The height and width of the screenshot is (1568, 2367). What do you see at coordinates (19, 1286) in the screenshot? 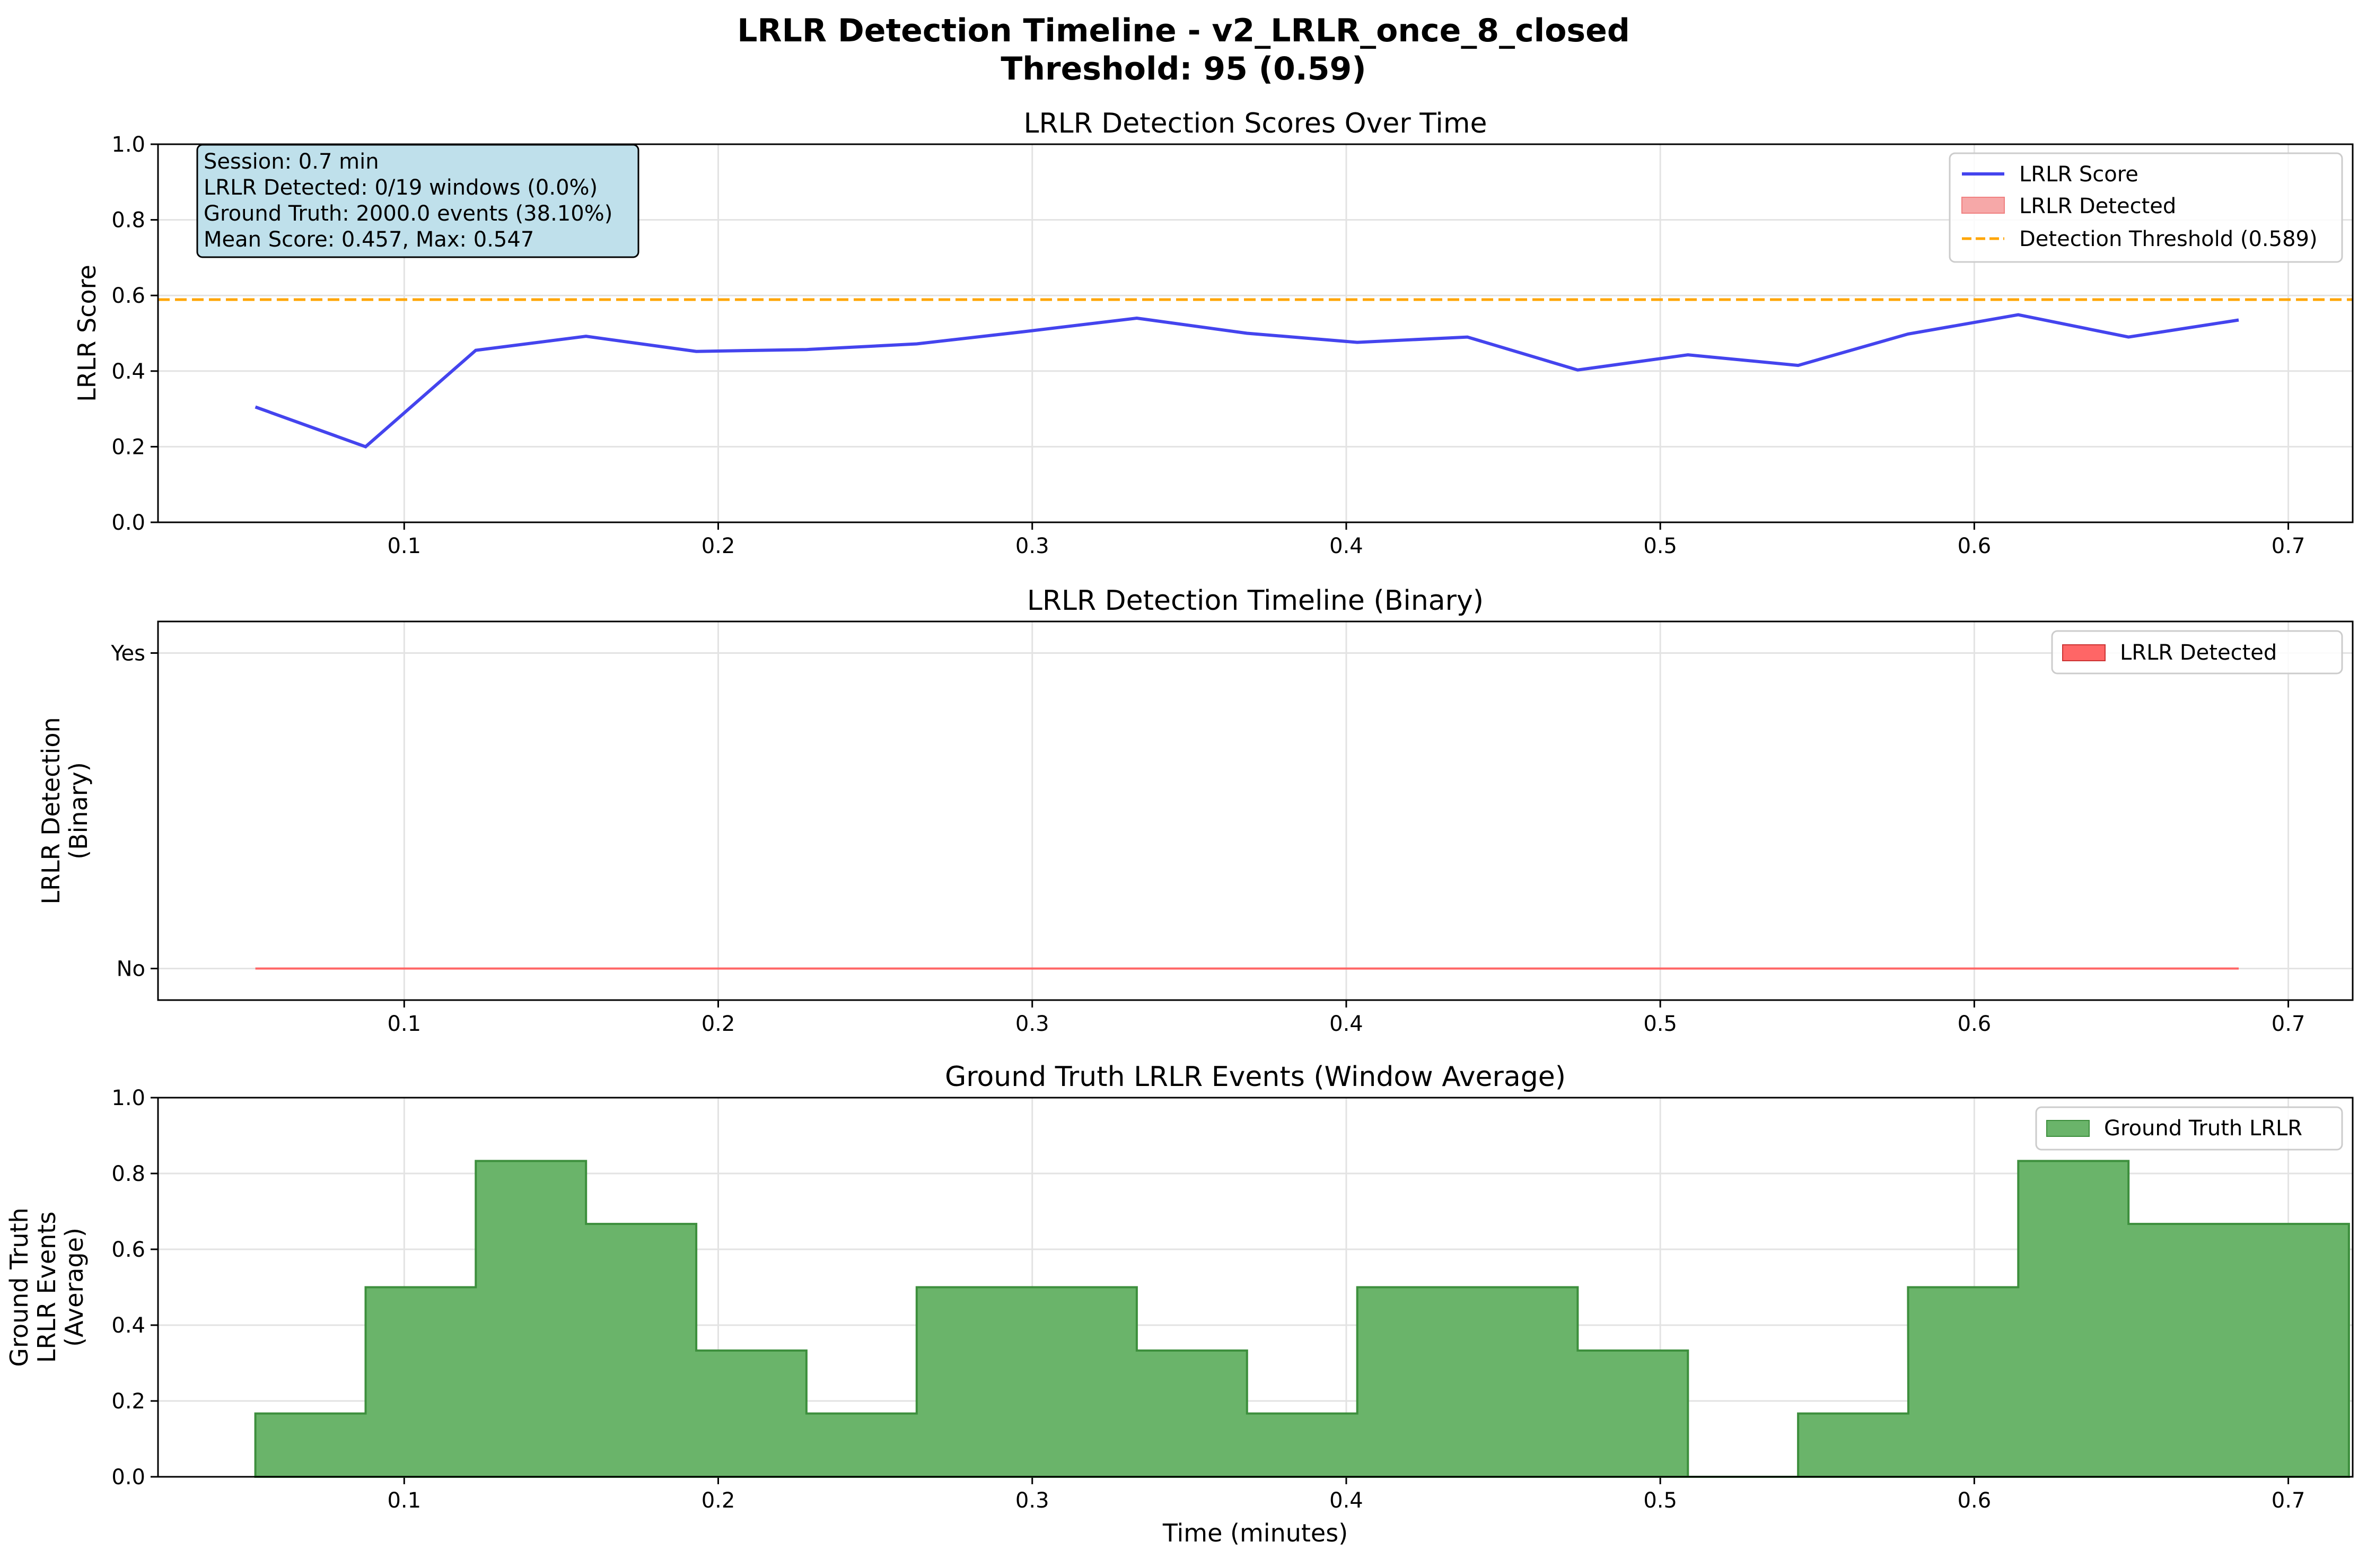
I see `y-axis-label-line: Ground Truth` at bounding box center [19, 1286].